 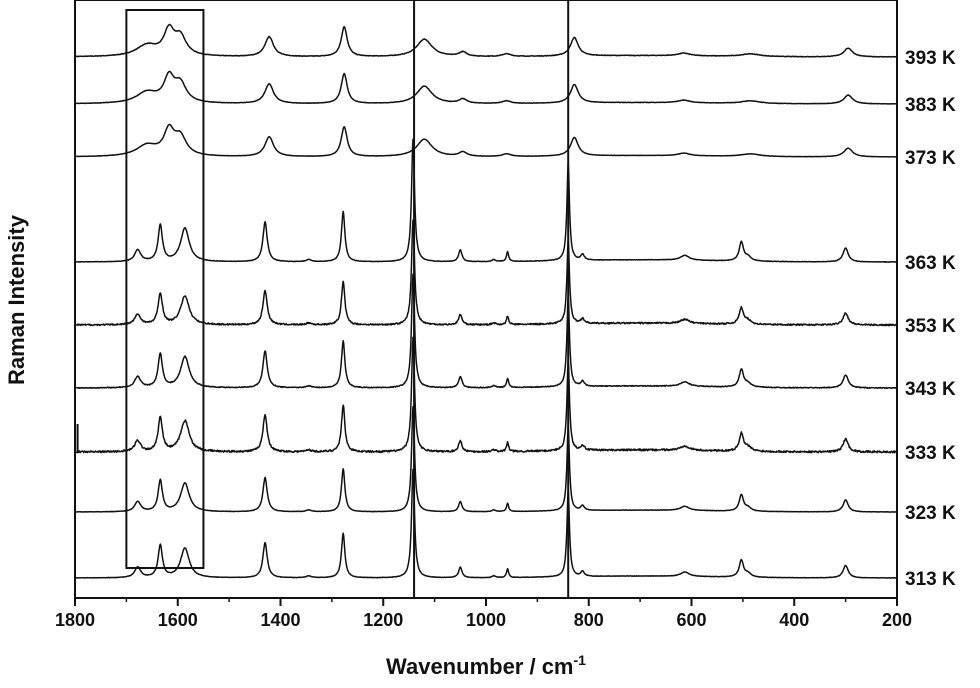 What do you see at coordinates (930, 105) in the screenshot?
I see `series-label-383k: 383 K` at bounding box center [930, 105].